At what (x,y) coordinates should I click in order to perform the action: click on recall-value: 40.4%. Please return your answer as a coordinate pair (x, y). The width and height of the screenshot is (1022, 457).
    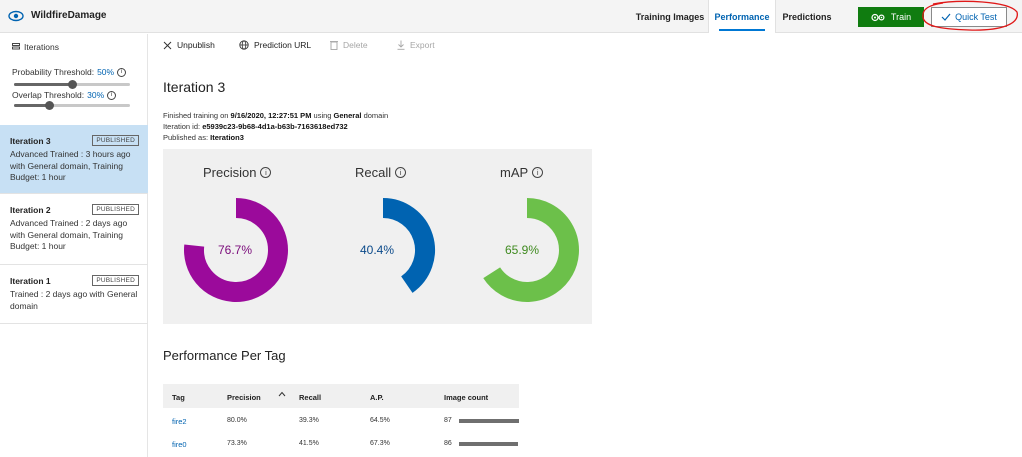
    Looking at the image, I should click on (377, 250).